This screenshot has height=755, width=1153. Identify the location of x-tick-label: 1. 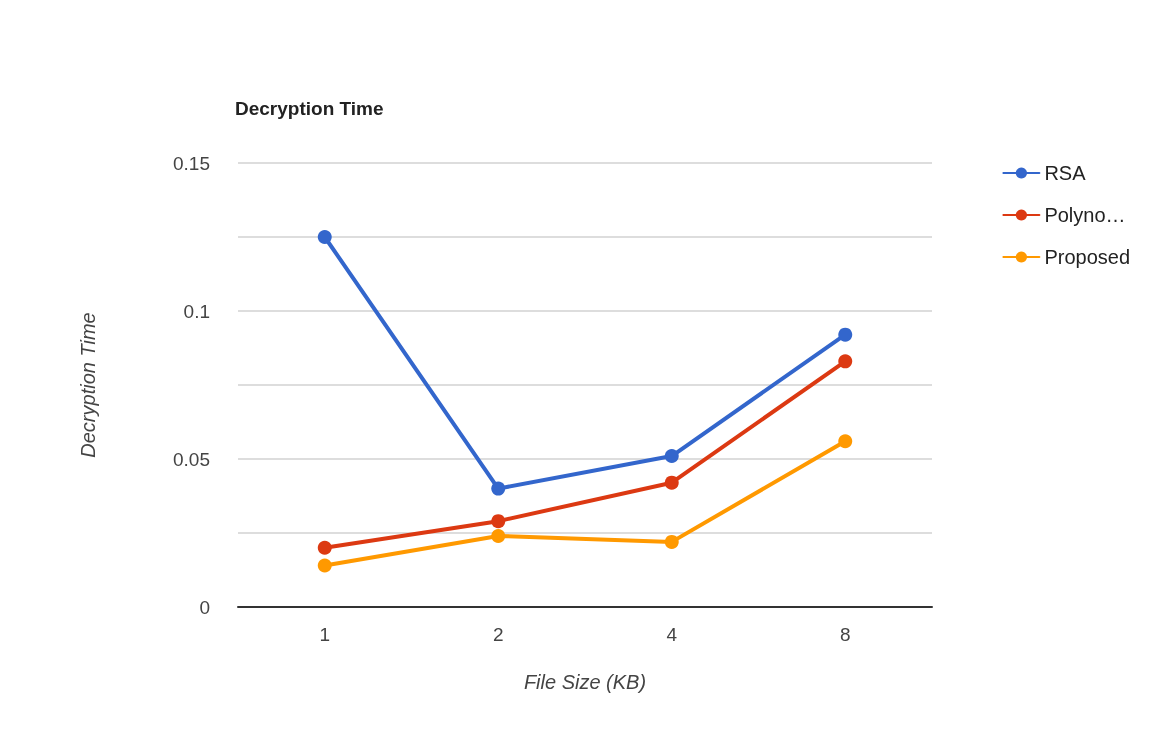
(325, 634).